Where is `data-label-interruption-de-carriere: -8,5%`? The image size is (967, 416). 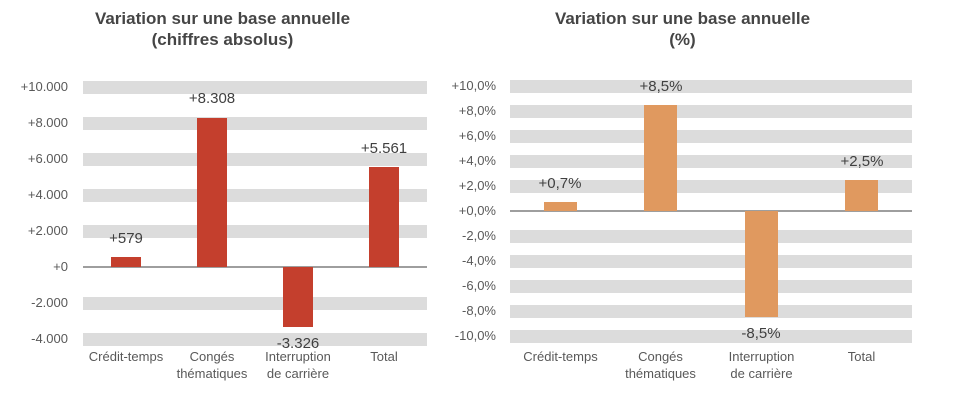 data-label-interruption-de-carriere: -8,5% is located at coordinates (761, 333).